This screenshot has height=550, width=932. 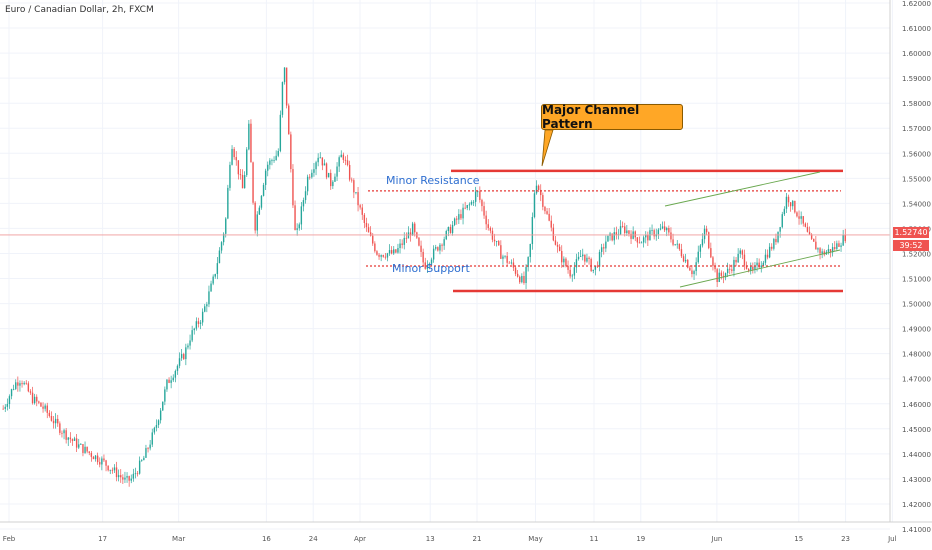 I want to click on countdown-tag: 39:52, so click(x=911, y=245).